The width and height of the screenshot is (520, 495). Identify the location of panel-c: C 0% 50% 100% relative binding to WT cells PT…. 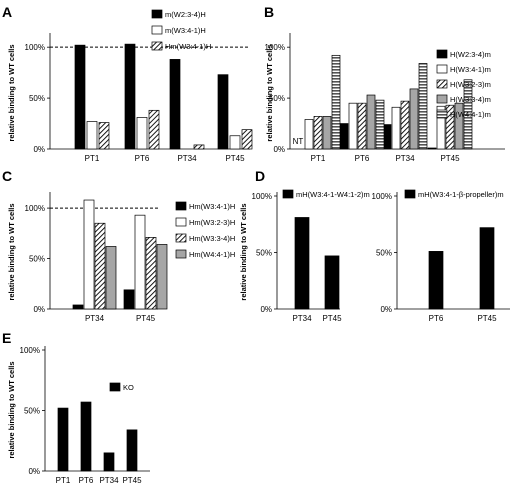
(118, 245).